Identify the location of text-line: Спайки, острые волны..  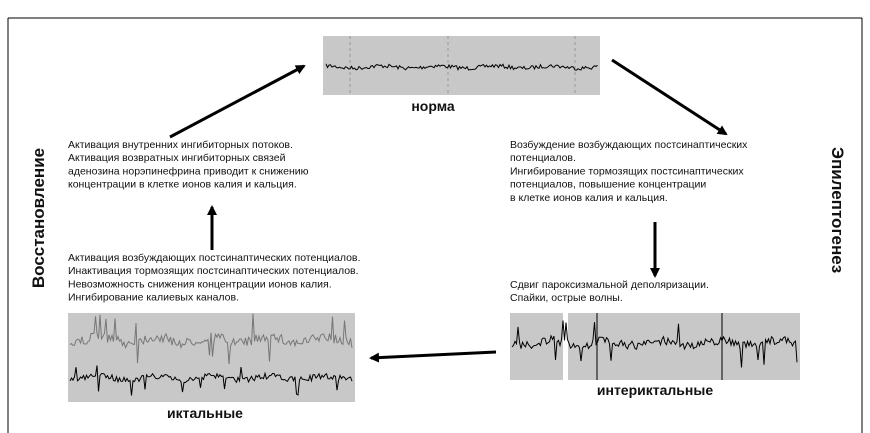
(566, 298).